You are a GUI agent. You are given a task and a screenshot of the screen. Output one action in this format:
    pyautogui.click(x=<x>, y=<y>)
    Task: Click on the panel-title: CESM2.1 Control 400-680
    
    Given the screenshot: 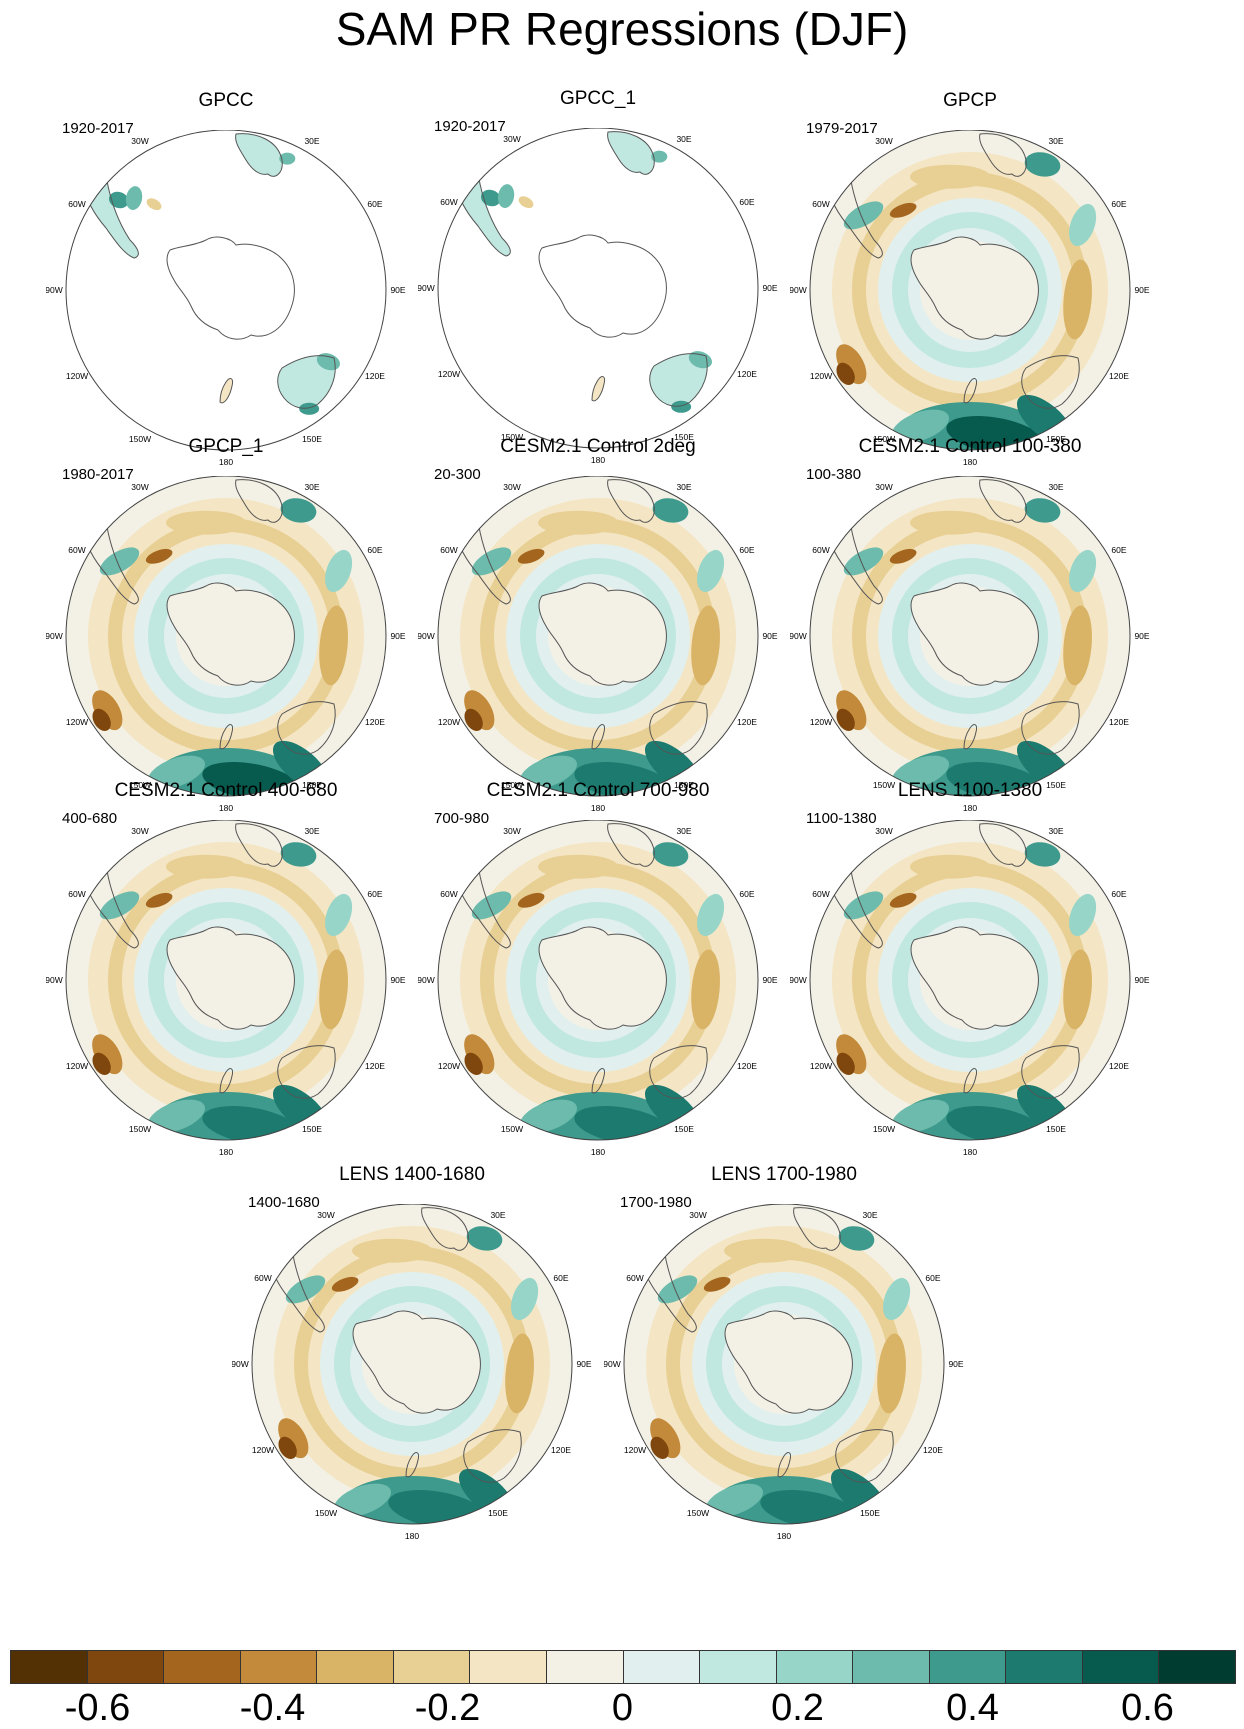 What is the action you would take?
    pyautogui.click(x=226, y=790)
    